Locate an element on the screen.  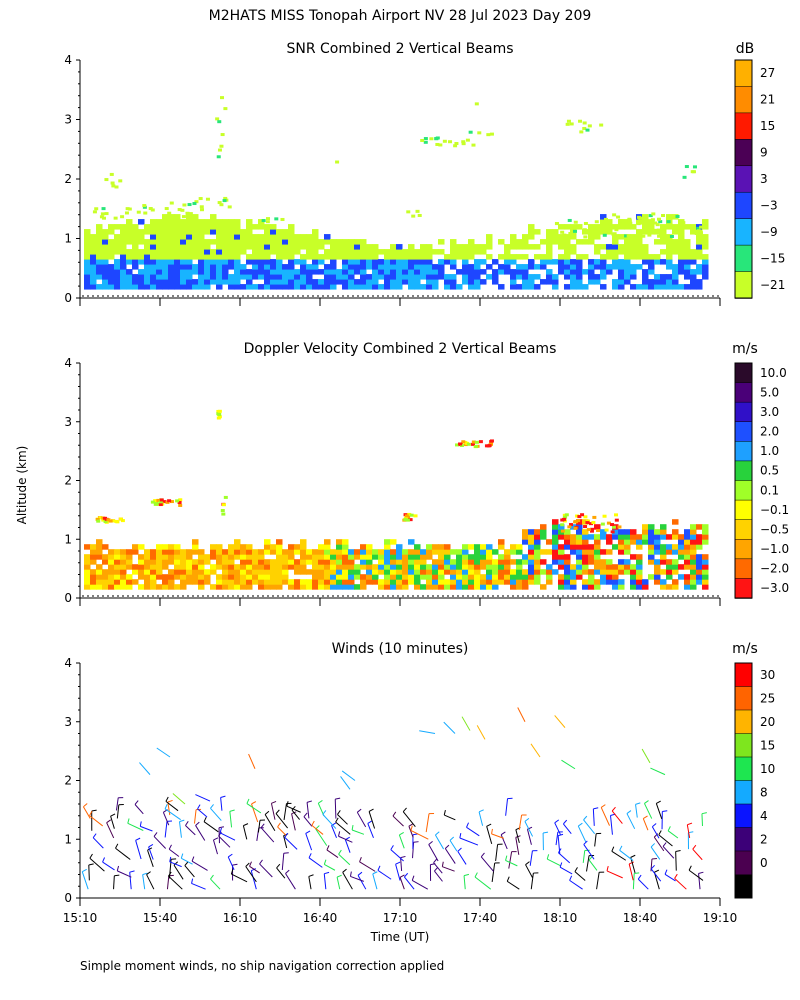
snr-colorbar-unit: dB is located at coordinates (745, 49).